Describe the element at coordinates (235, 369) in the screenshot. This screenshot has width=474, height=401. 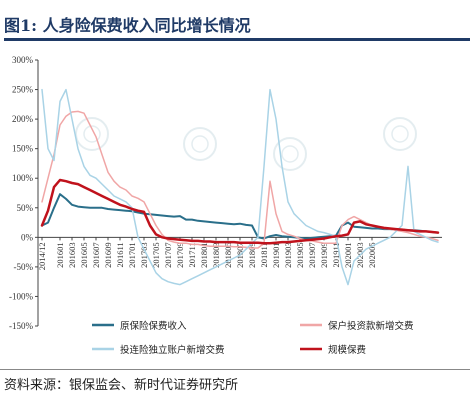
I see `source-divider` at that location.